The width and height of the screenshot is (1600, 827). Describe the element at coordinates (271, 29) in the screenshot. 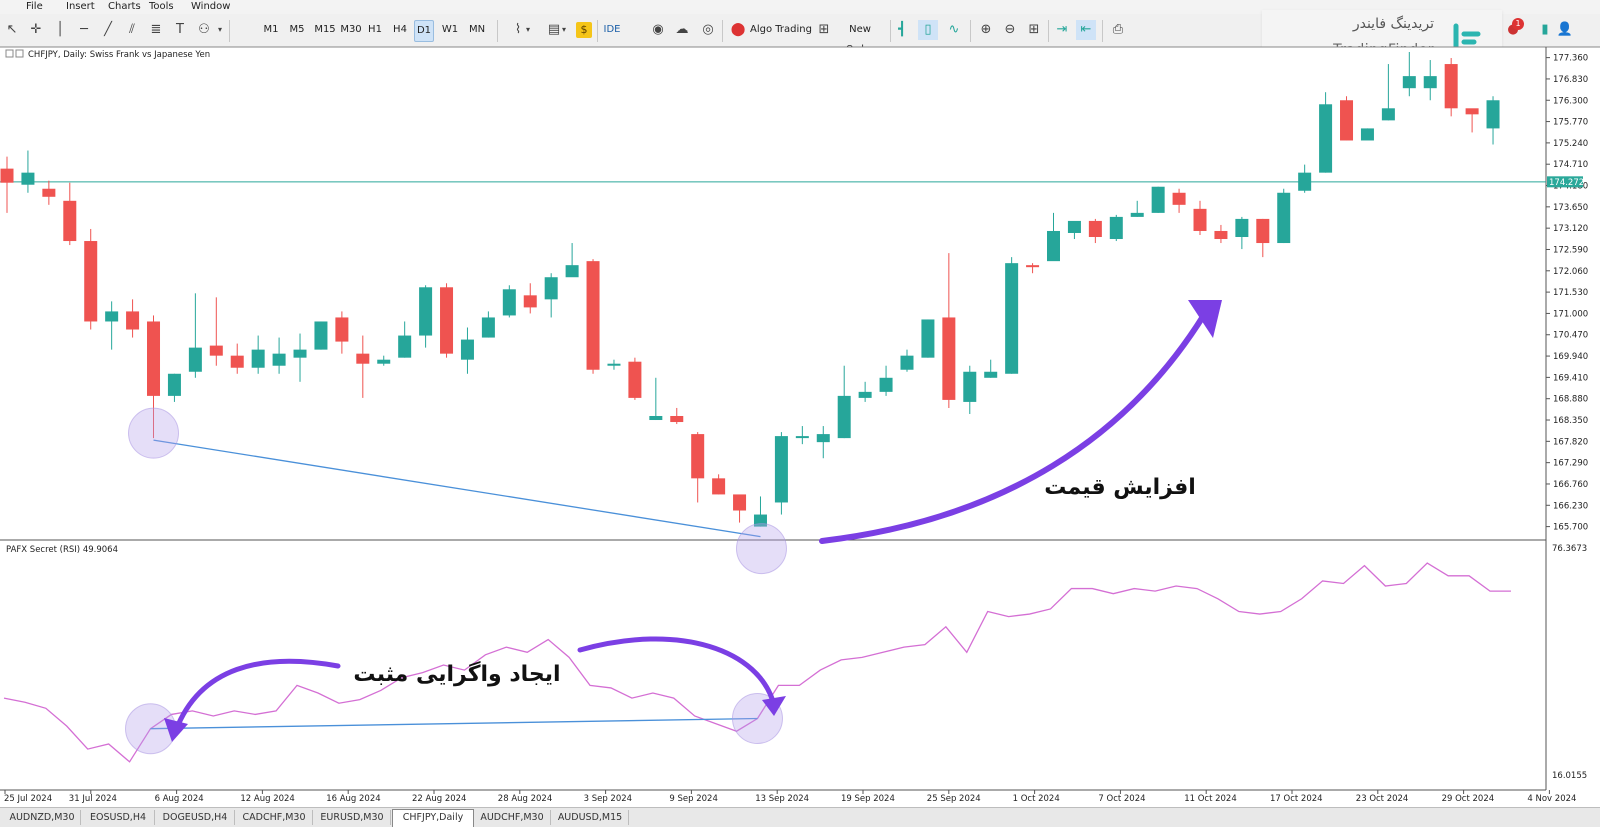

I see `timeframe-m1-button: M1` at that location.